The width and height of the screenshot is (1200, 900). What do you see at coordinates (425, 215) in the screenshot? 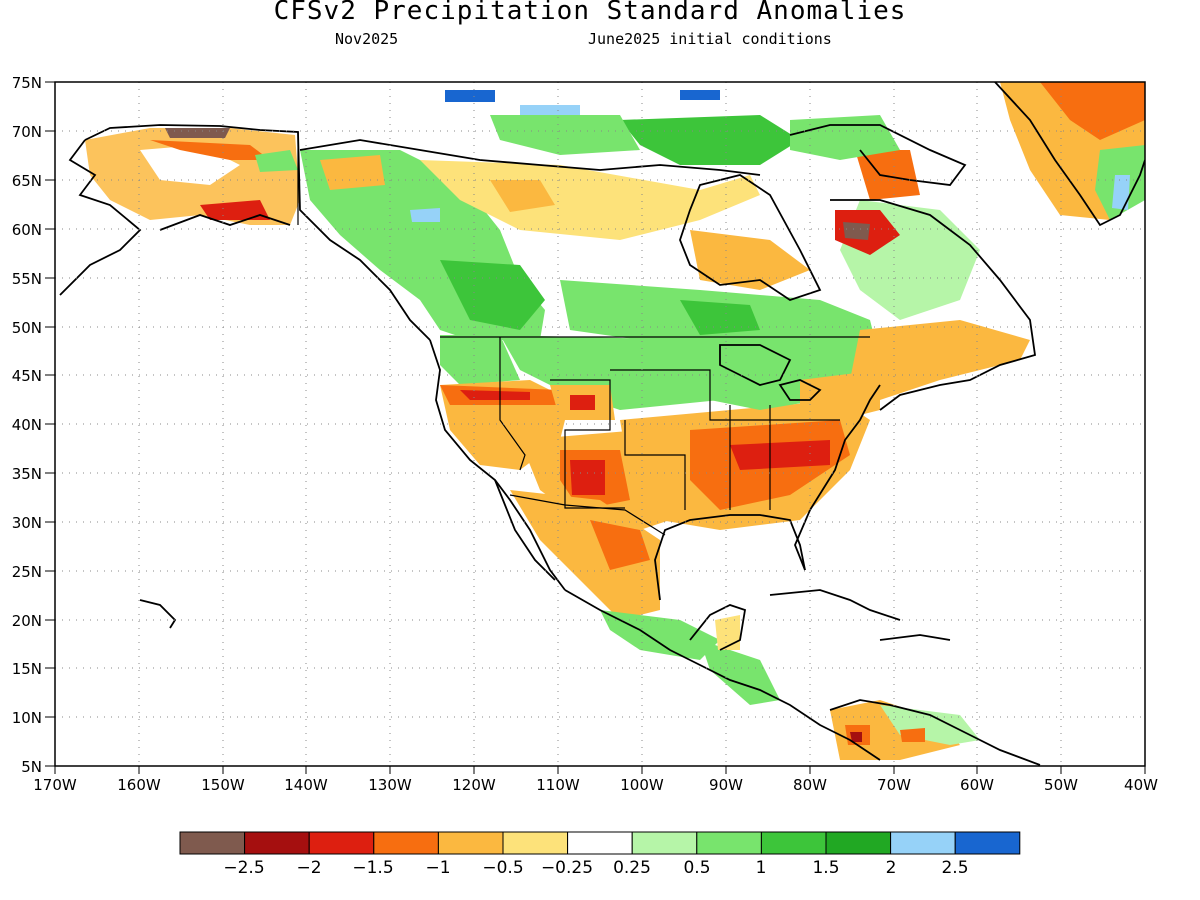
I see `yukon-blue-spot` at bounding box center [425, 215].